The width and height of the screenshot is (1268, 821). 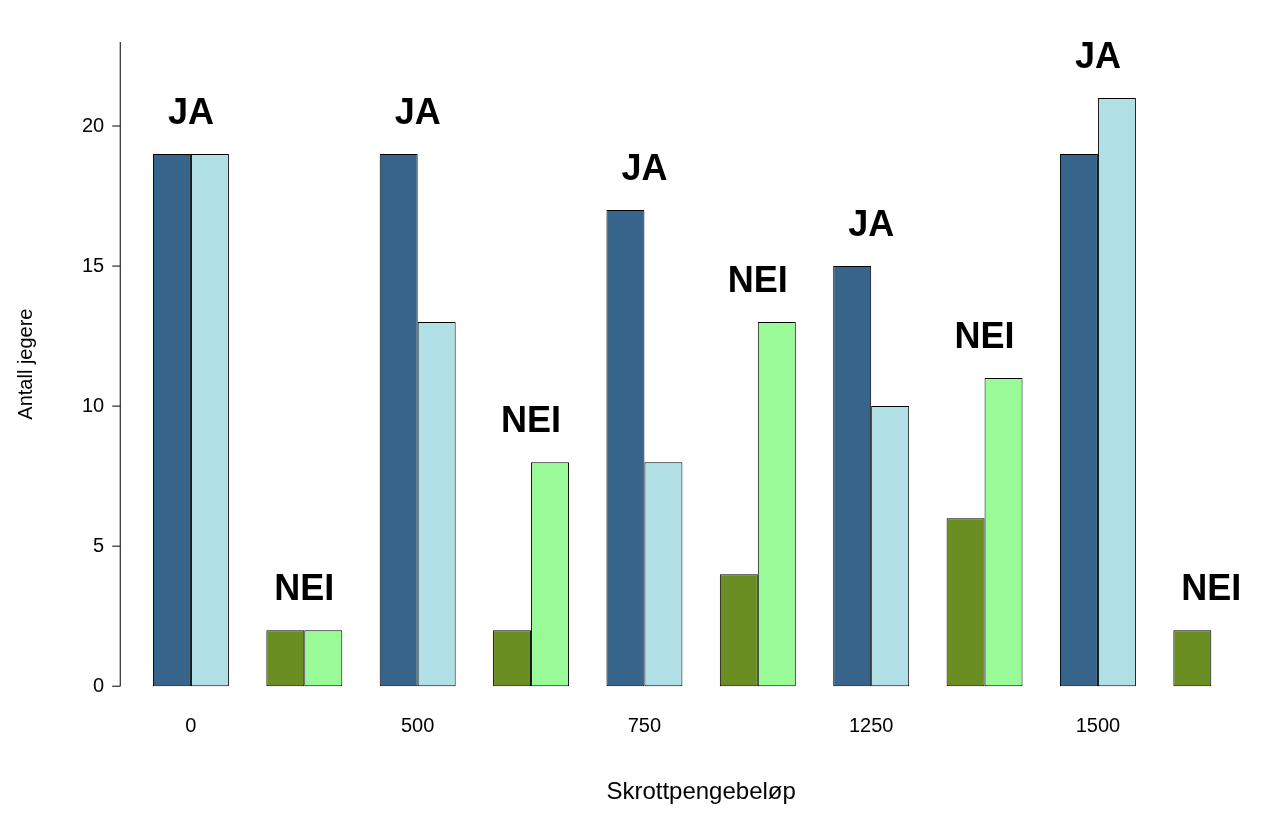 I want to click on y-tick-label: 20, so click(x=93, y=124).